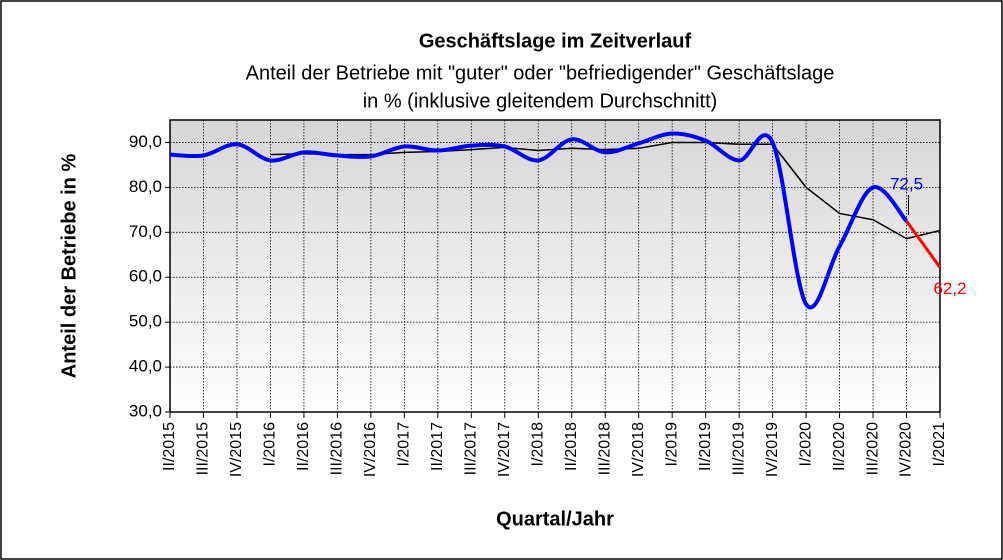 The height and width of the screenshot is (560, 1003). Describe the element at coordinates (337, 448) in the screenshot. I see `x-tick-label: III/2016` at that location.